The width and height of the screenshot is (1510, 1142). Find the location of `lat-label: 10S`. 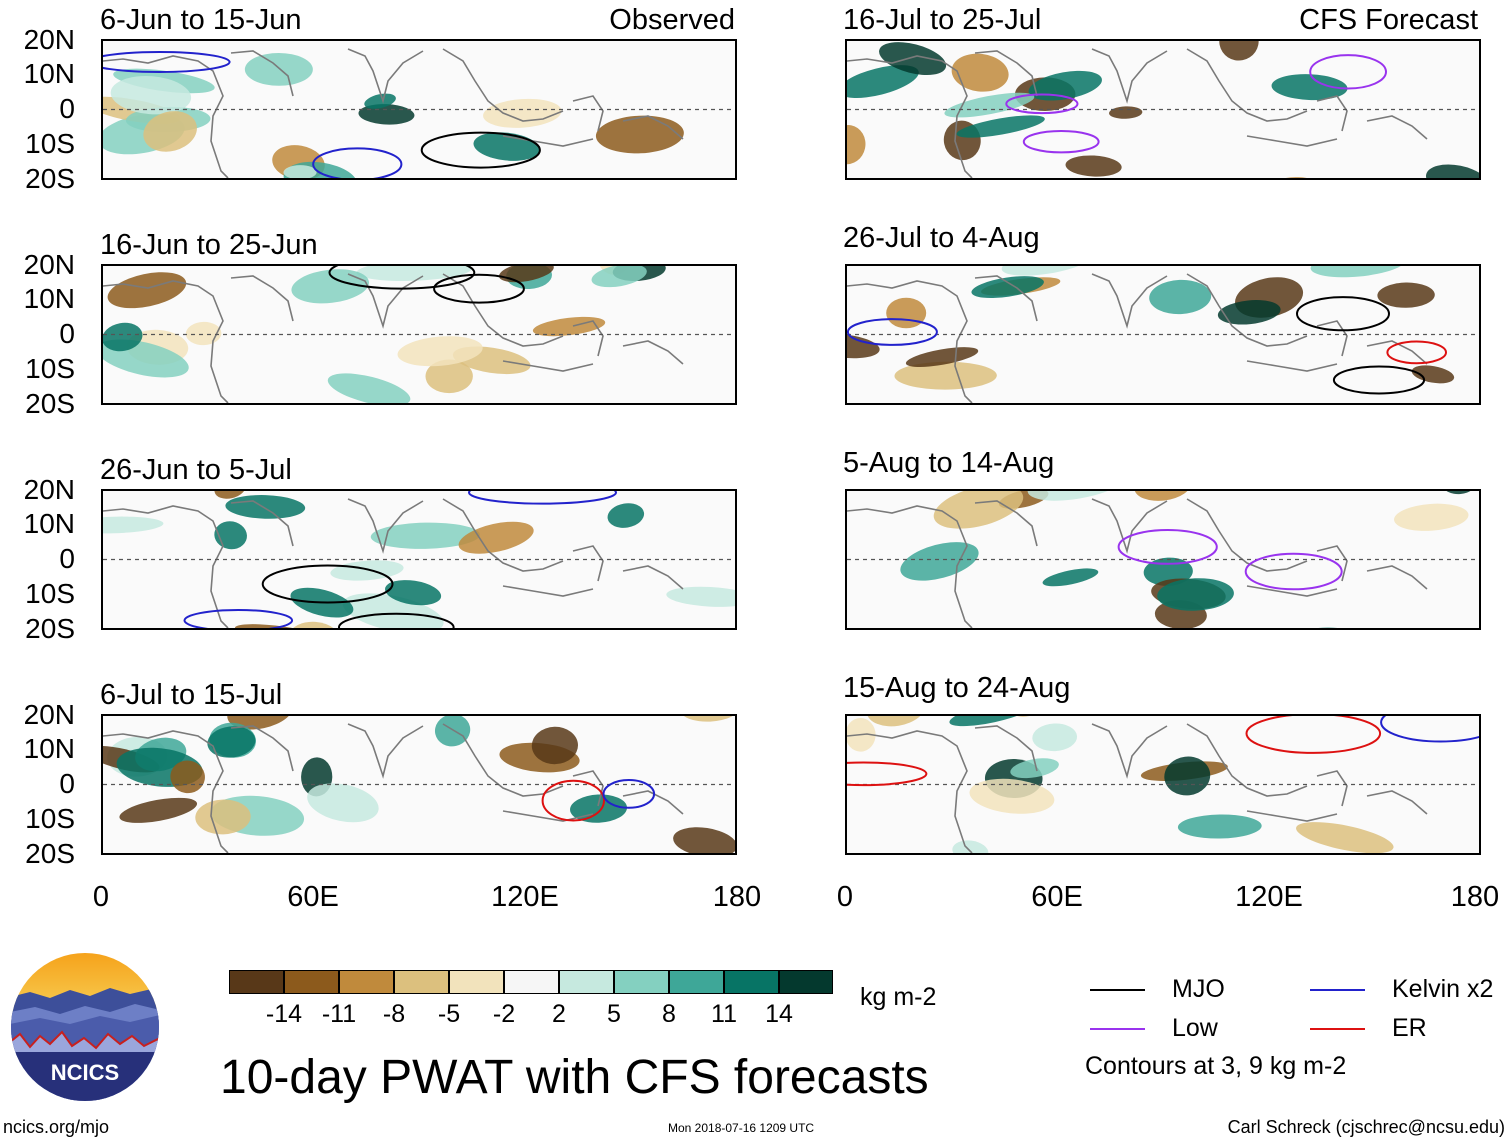

lat-label: 10S is located at coordinates (50, 368).